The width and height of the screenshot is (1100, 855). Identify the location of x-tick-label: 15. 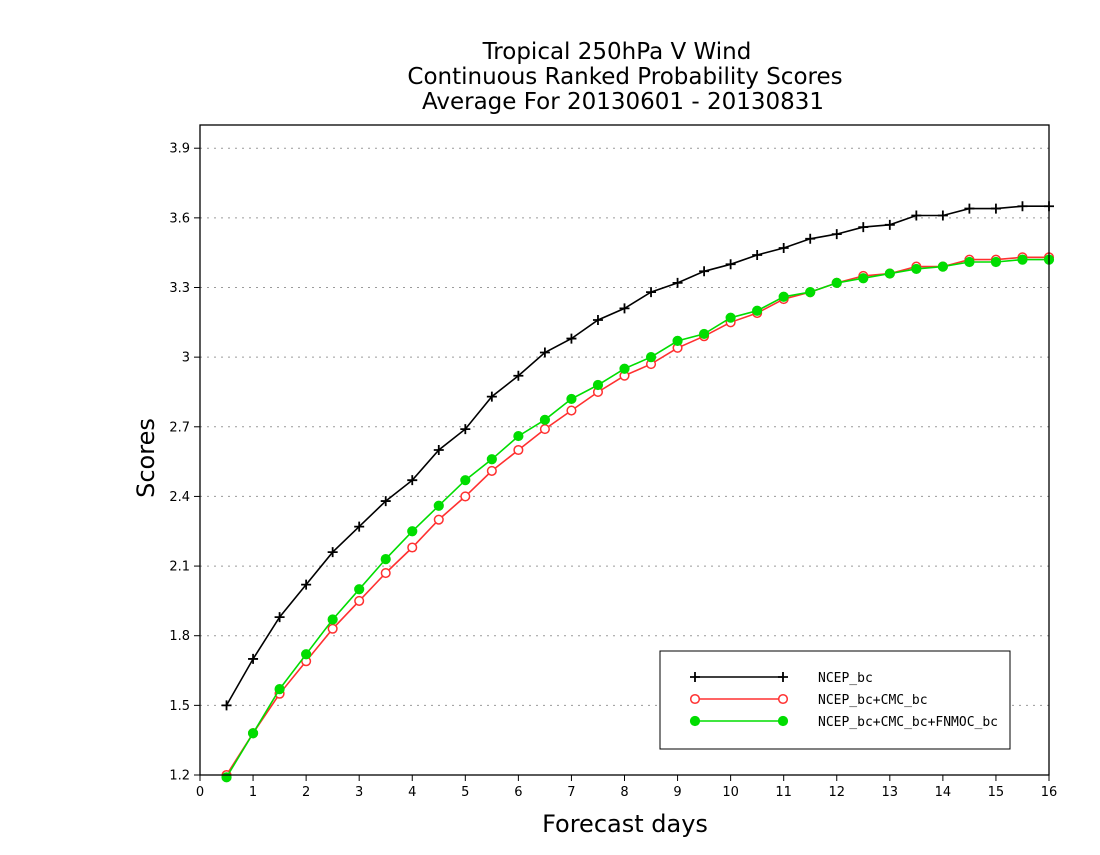
(996, 792).